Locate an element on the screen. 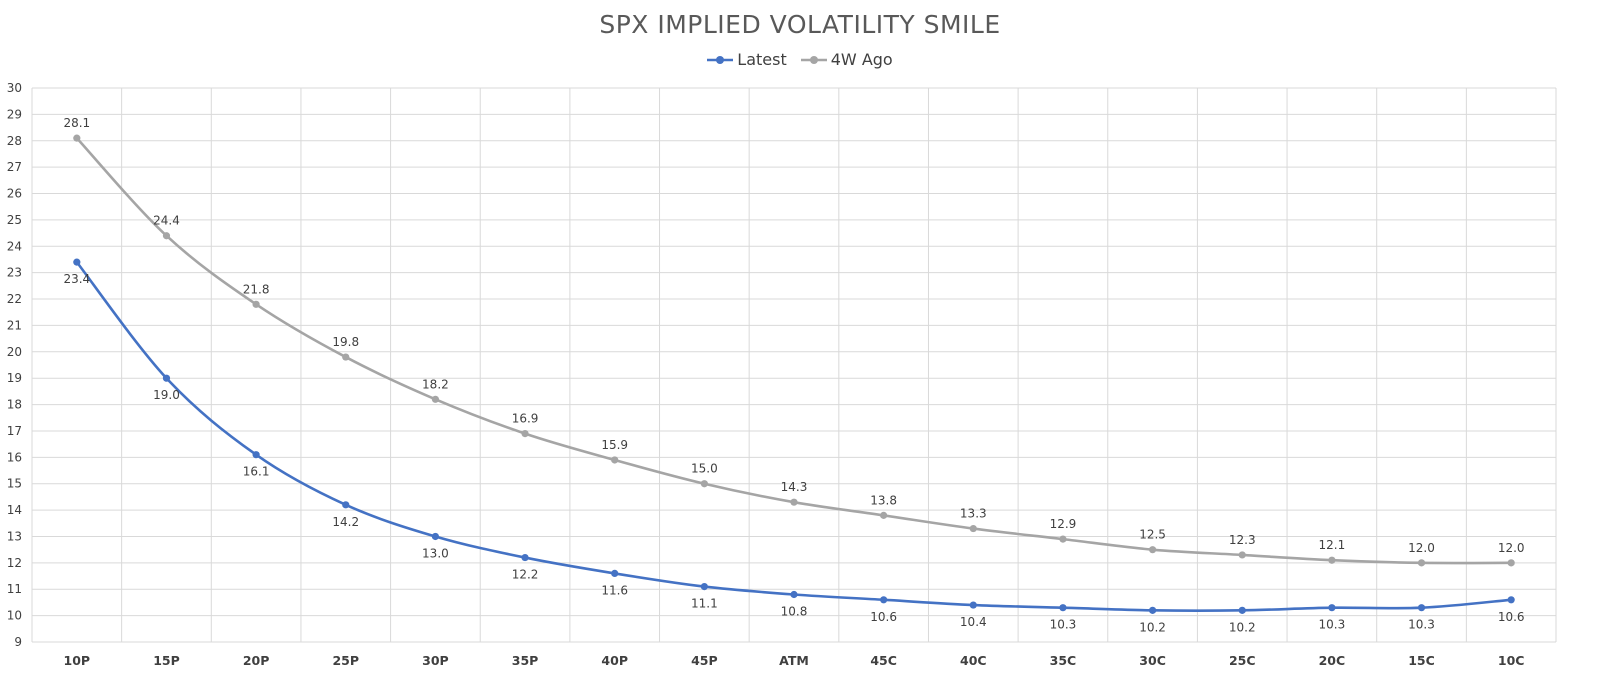 The width and height of the screenshot is (1600, 688). data-label-latest: 12.2 is located at coordinates (525, 575).